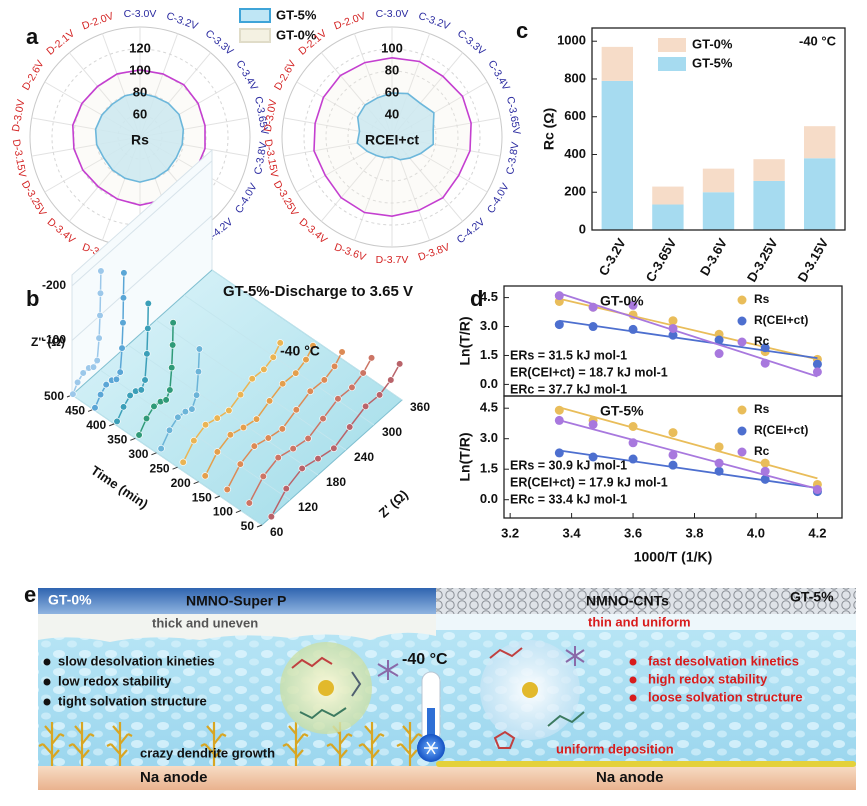 The image size is (867, 806). I want to click on right-electrode: NMNO-CNTs, so click(627, 601).